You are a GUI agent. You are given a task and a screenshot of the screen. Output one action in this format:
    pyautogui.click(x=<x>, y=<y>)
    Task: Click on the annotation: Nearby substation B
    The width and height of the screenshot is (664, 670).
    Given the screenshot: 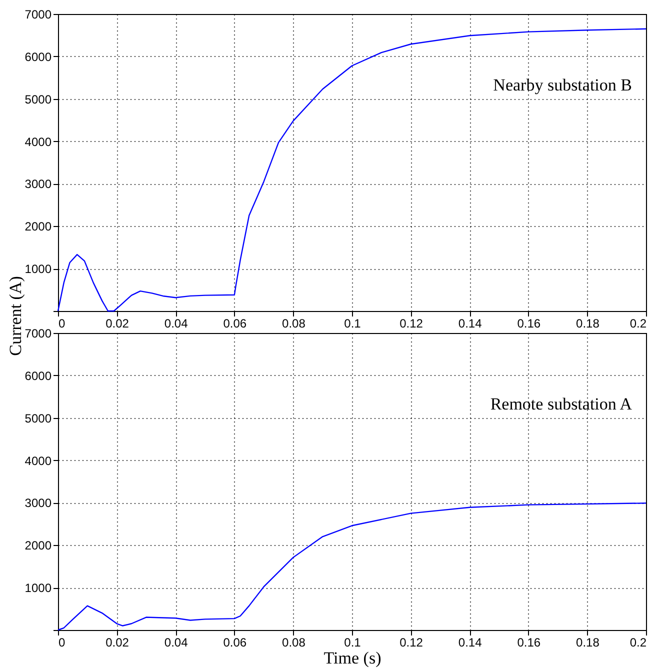 What is the action you would take?
    pyautogui.click(x=562, y=84)
    